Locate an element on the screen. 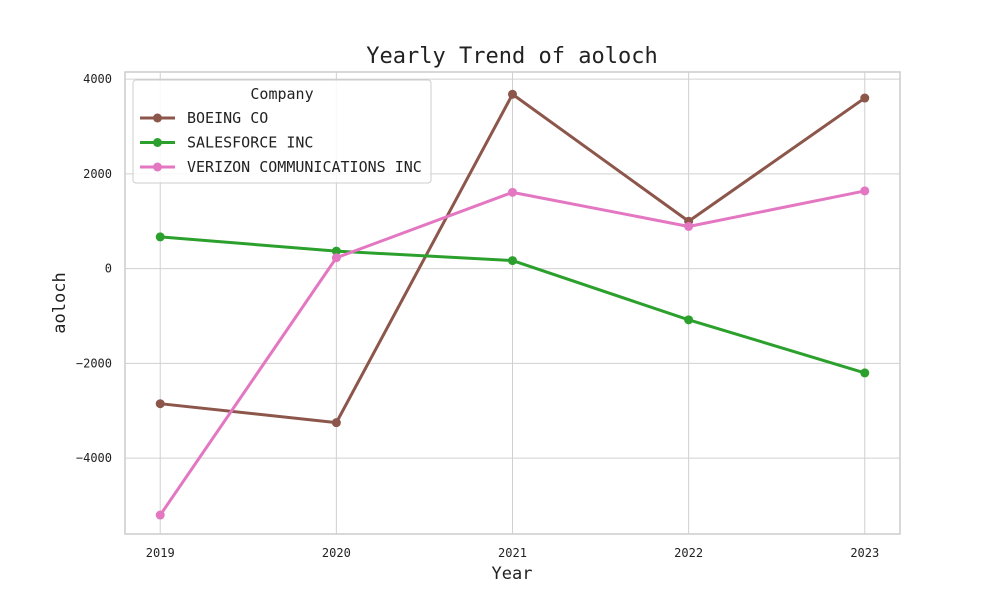 This screenshot has width=1000, height=600. y-tick-label: 4000 is located at coordinates (97, 79).